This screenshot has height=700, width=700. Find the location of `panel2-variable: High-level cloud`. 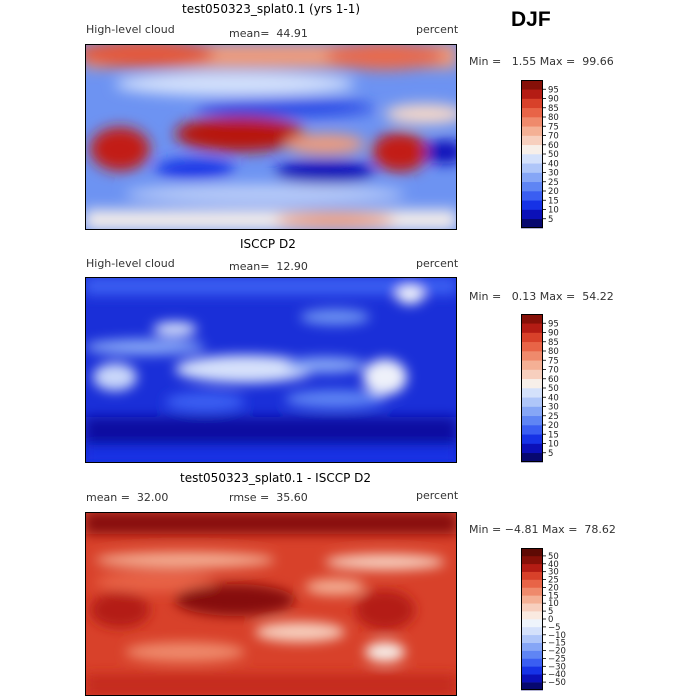

panel2-variable: High-level cloud is located at coordinates (130, 263).